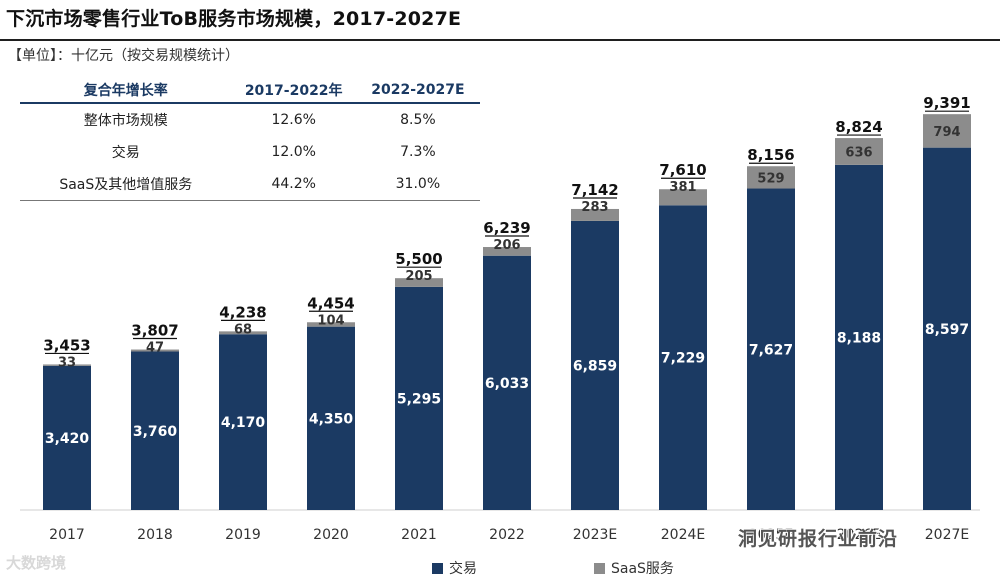 This screenshot has width=1000, height=581. What do you see at coordinates (599, 568) in the screenshot?
I see `legend-swatch-saas` at bounding box center [599, 568].